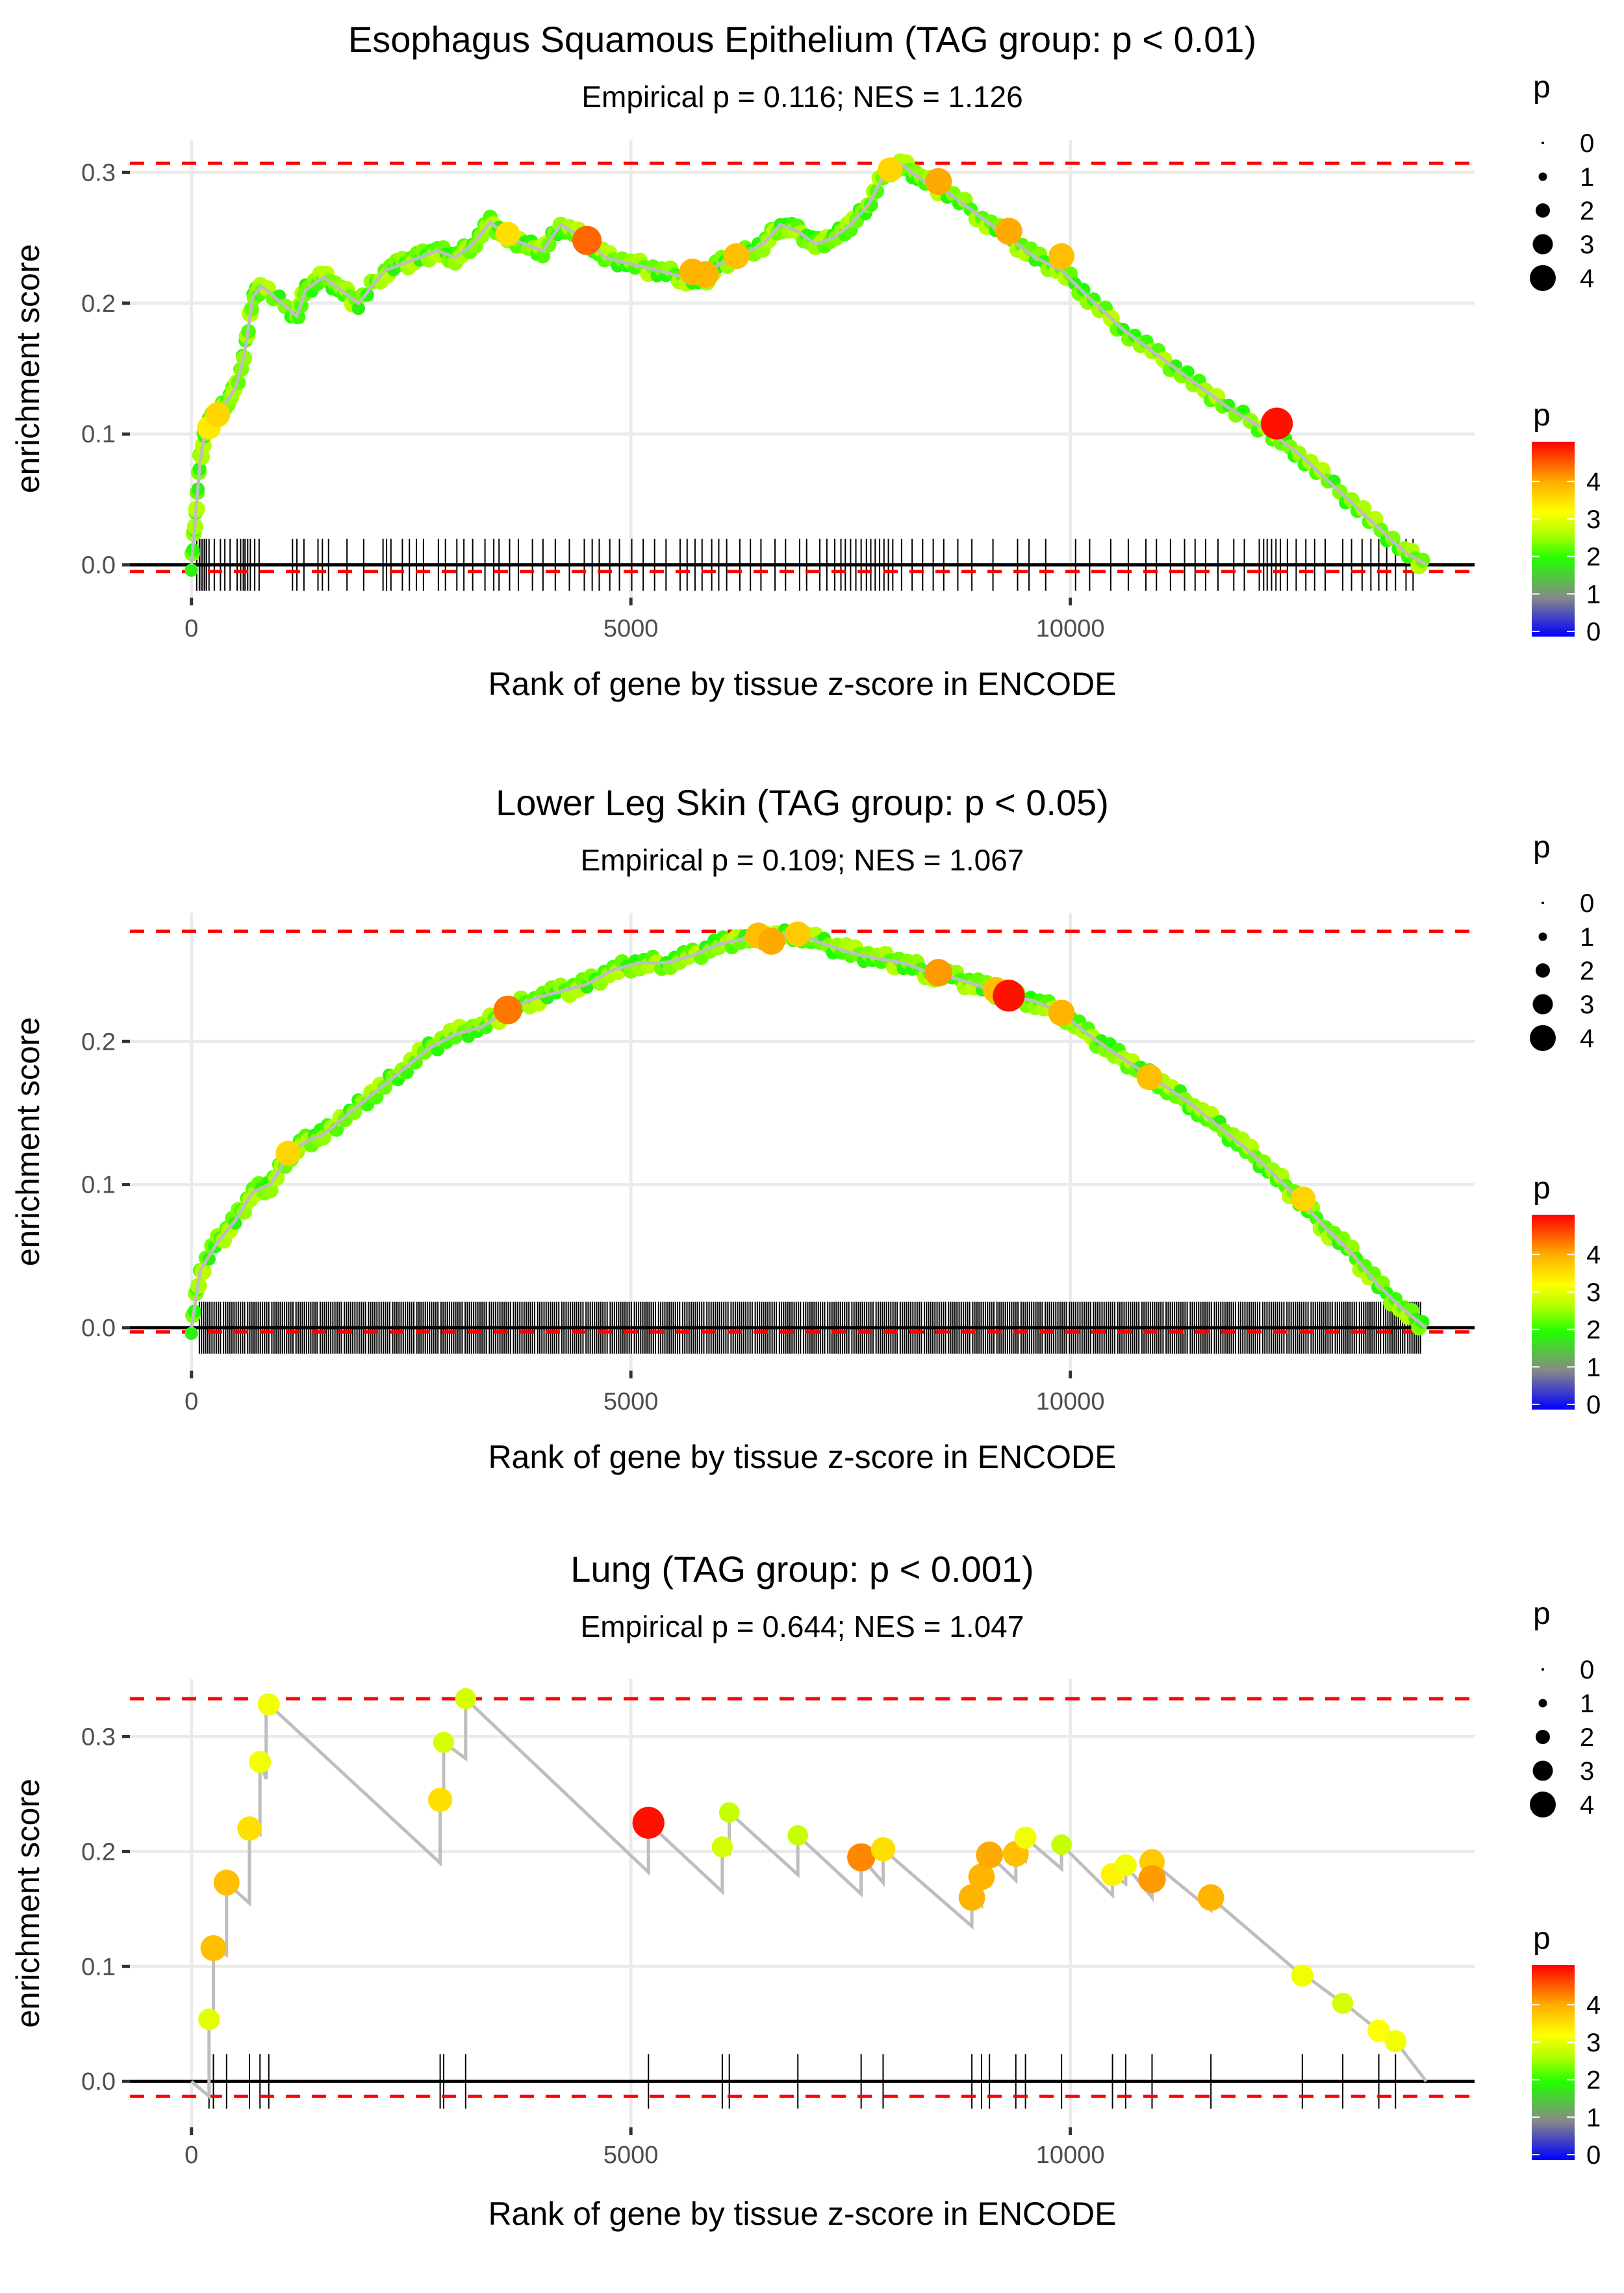 This screenshot has width=1624, height=2293. What do you see at coordinates (1587, 937) in the screenshot?
I see `size-legend-label: 1` at bounding box center [1587, 937].